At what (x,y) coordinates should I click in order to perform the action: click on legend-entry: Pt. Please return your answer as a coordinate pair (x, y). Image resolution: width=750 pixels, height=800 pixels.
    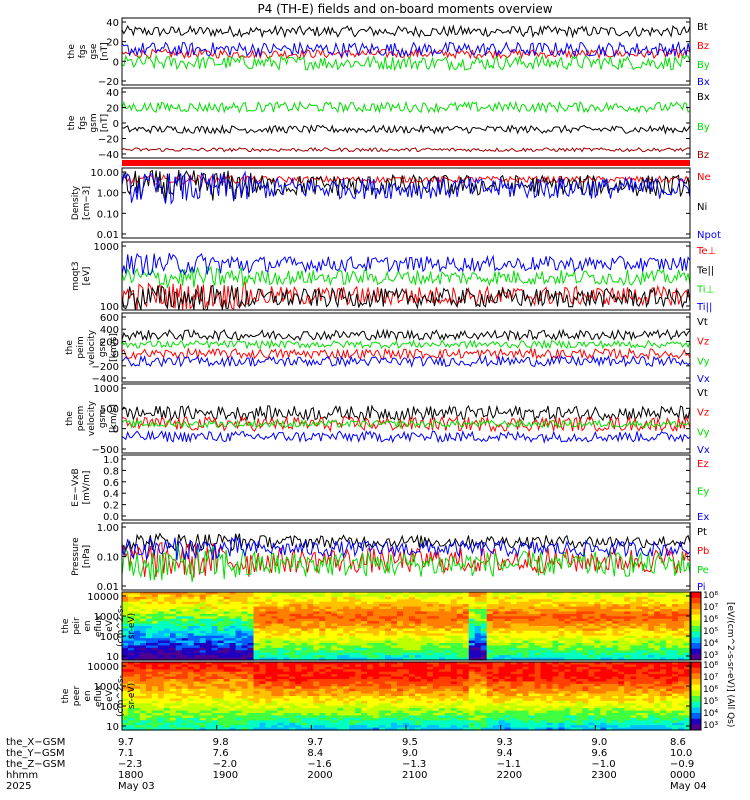
    Looking at the image, I should click on (702, 532).